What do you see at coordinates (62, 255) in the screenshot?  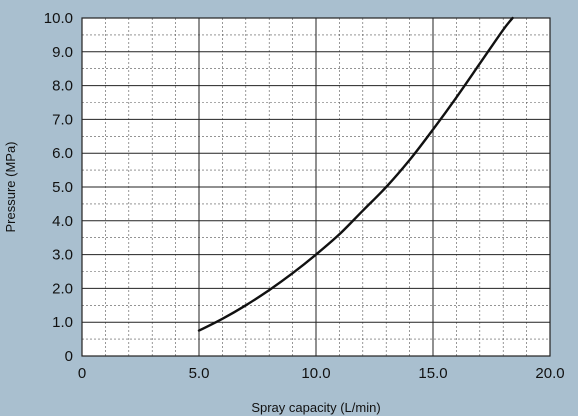 I see `y-tick-label: 3.0` at bounding box center [62, 255].